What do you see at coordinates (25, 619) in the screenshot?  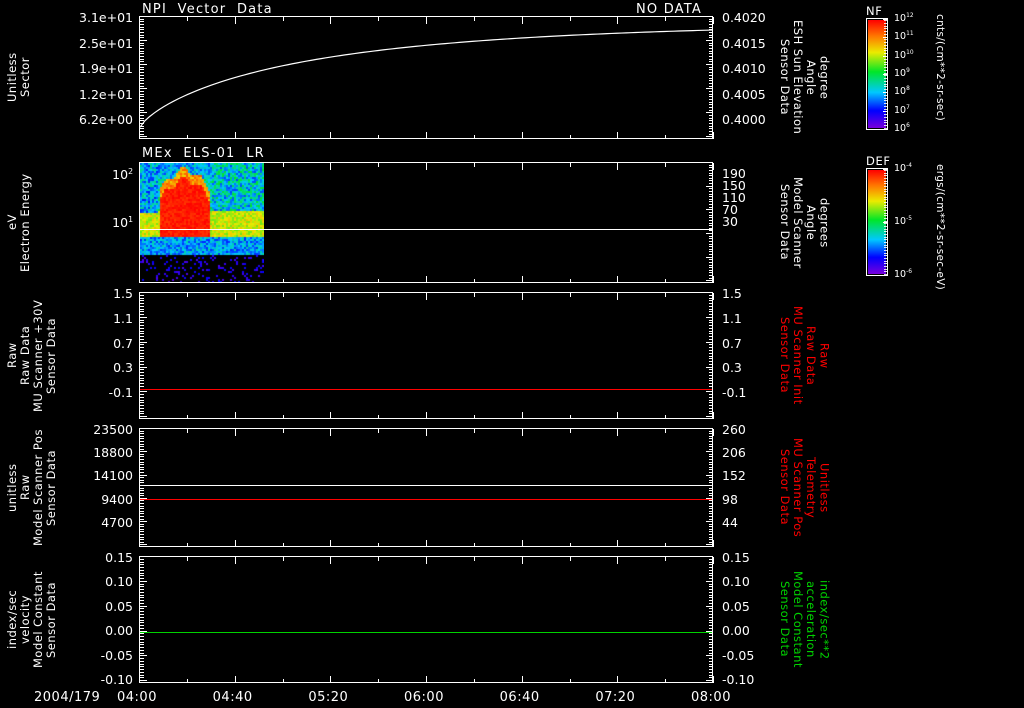 I see `ylabel-left-line-model-constant-velocity-1: velocity` at bounding box center [25, 619].